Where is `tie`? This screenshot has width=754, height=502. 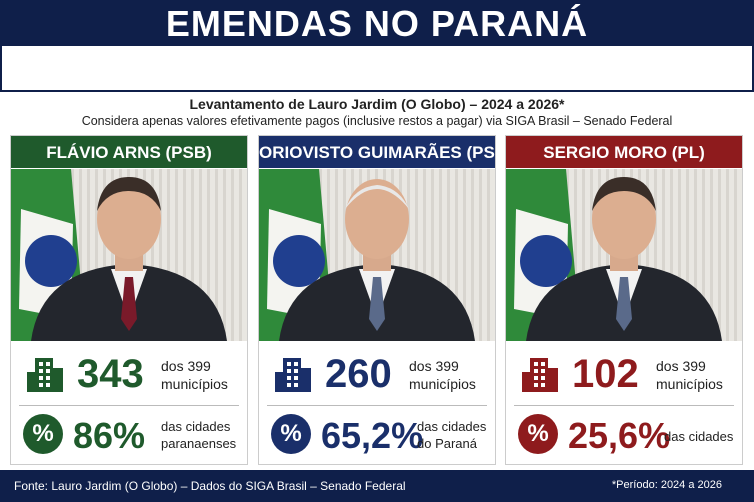
tie is located at coordinates (624, 304).